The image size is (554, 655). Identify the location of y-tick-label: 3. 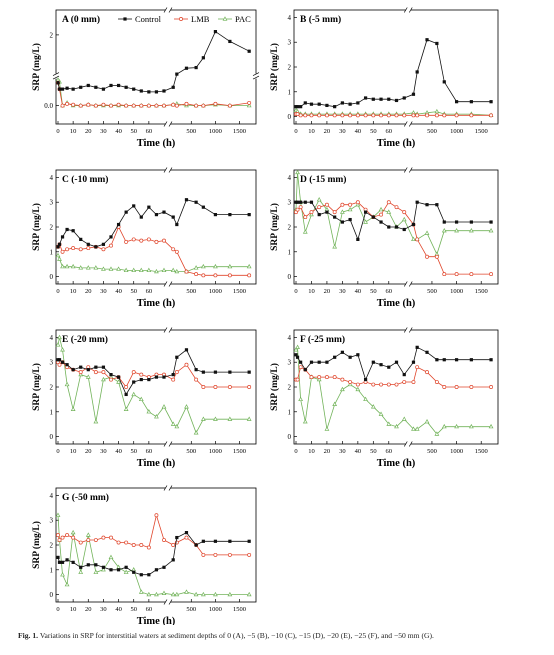
(52, 521).